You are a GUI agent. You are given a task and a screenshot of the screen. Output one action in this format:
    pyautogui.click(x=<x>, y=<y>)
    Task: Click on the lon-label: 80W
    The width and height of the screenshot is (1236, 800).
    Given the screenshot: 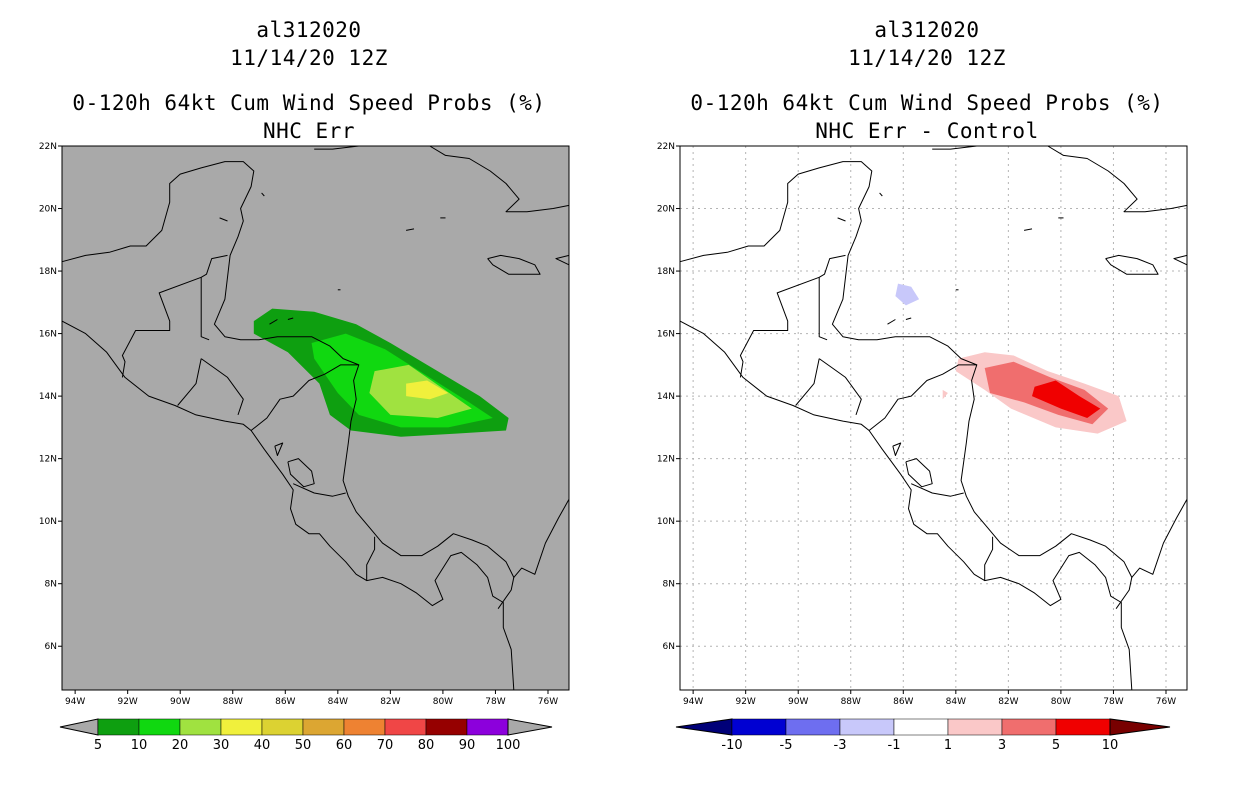 What is the action you would take?
    pyautogui.click(x=443, y=702)
    